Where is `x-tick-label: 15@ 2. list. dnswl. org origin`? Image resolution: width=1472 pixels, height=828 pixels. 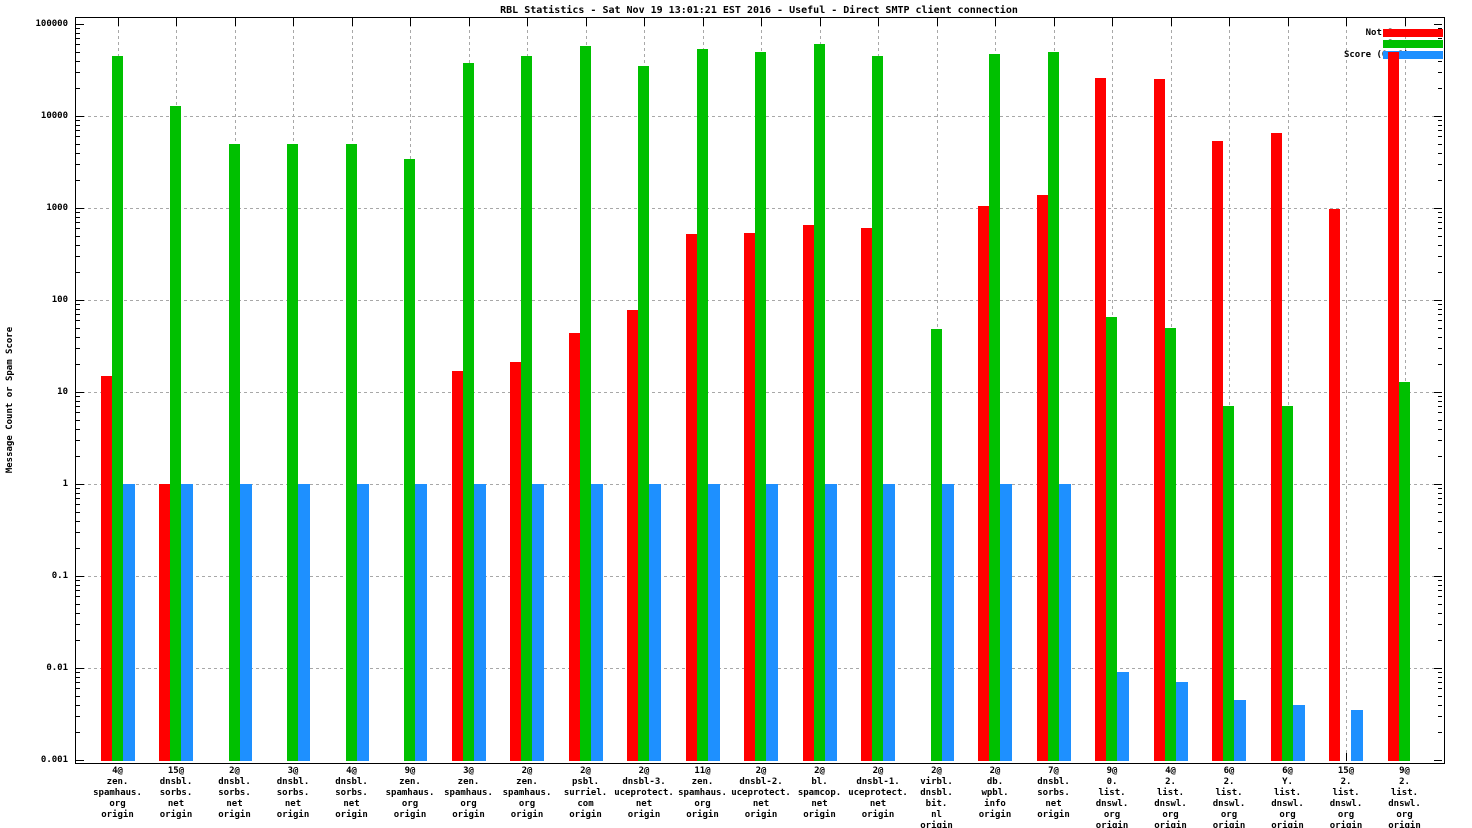 x-tick-label: 15@ 2. list. dnswl. org origin is located at coordinates (1346, 797).